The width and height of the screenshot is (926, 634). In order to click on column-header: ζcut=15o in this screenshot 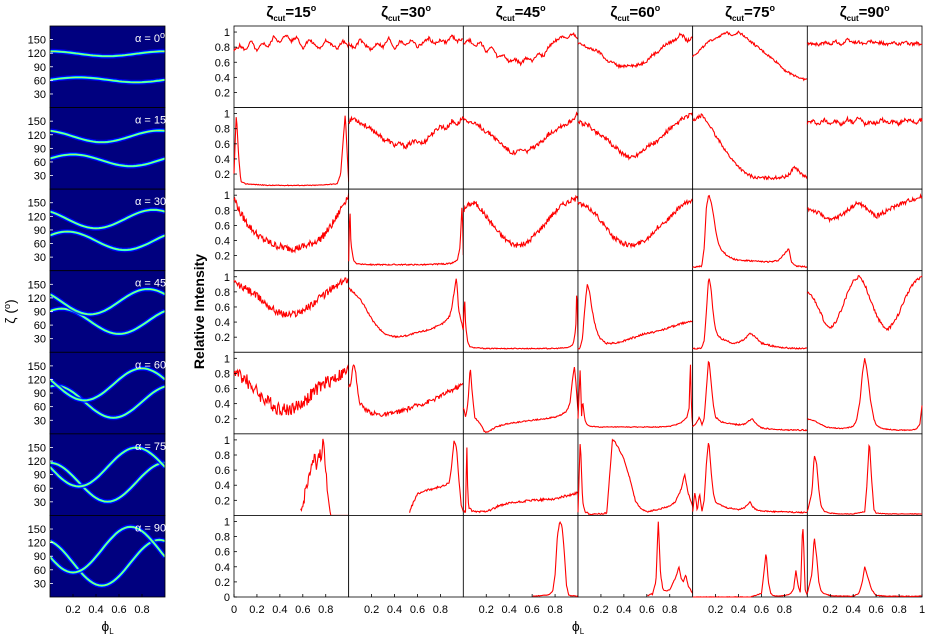, I will do `click(291, 13)`.